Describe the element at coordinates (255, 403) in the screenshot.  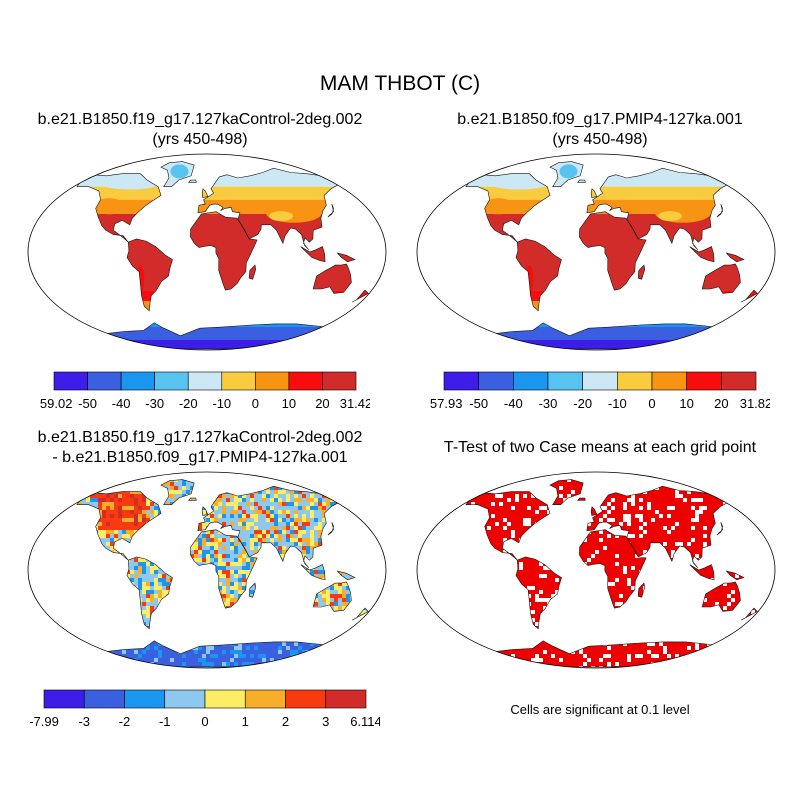
I see `panel-1-colorbar-label: 0` at that location.